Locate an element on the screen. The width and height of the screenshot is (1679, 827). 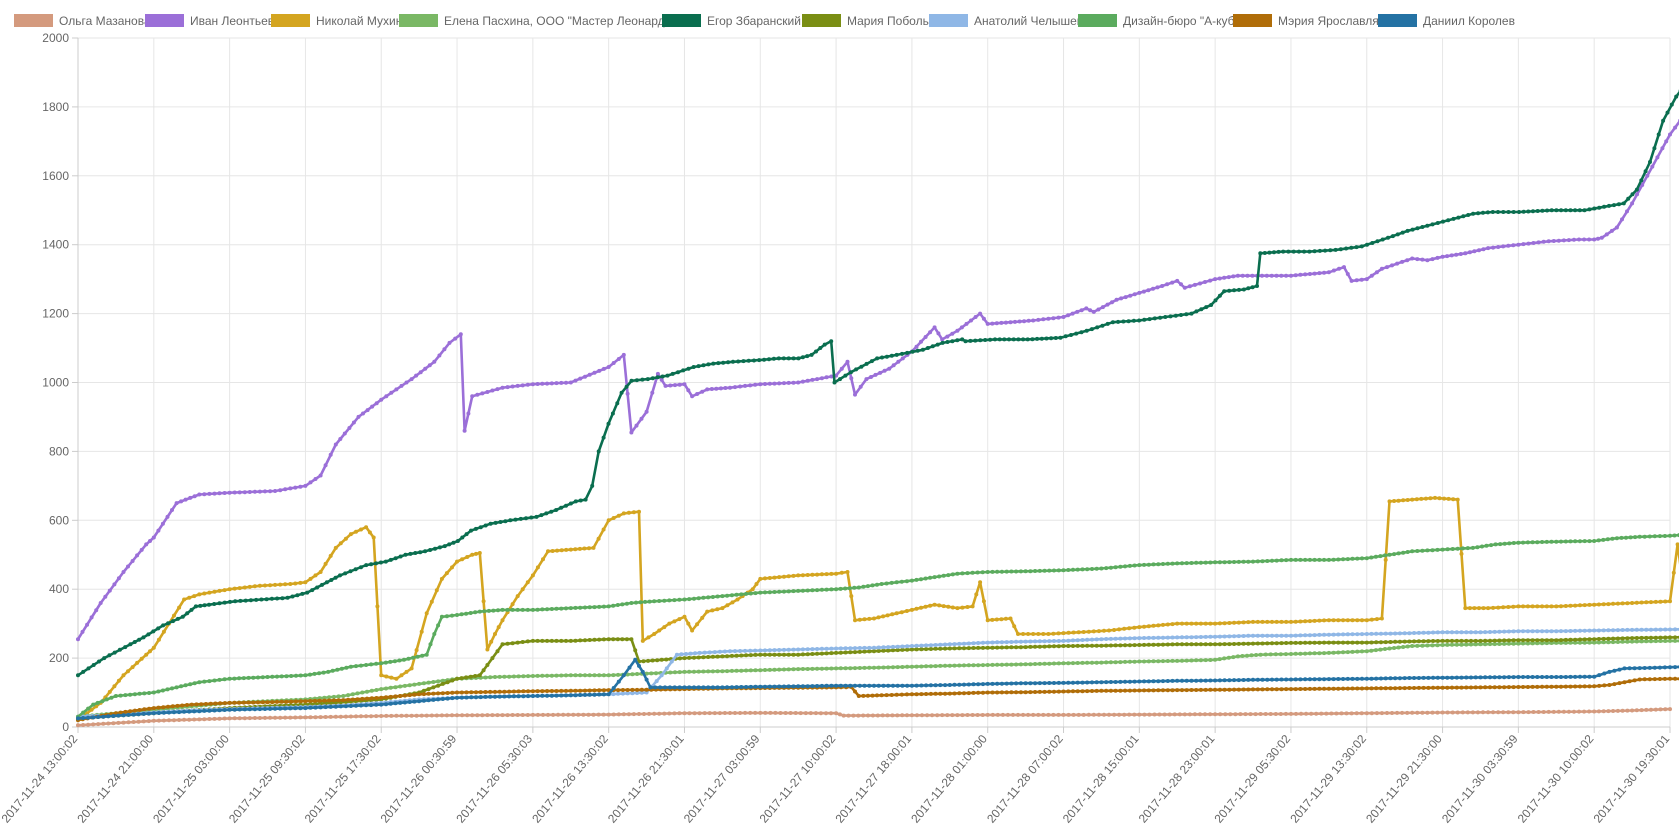
legend-item: Мария Поболь is located at coordinates (865, 21).